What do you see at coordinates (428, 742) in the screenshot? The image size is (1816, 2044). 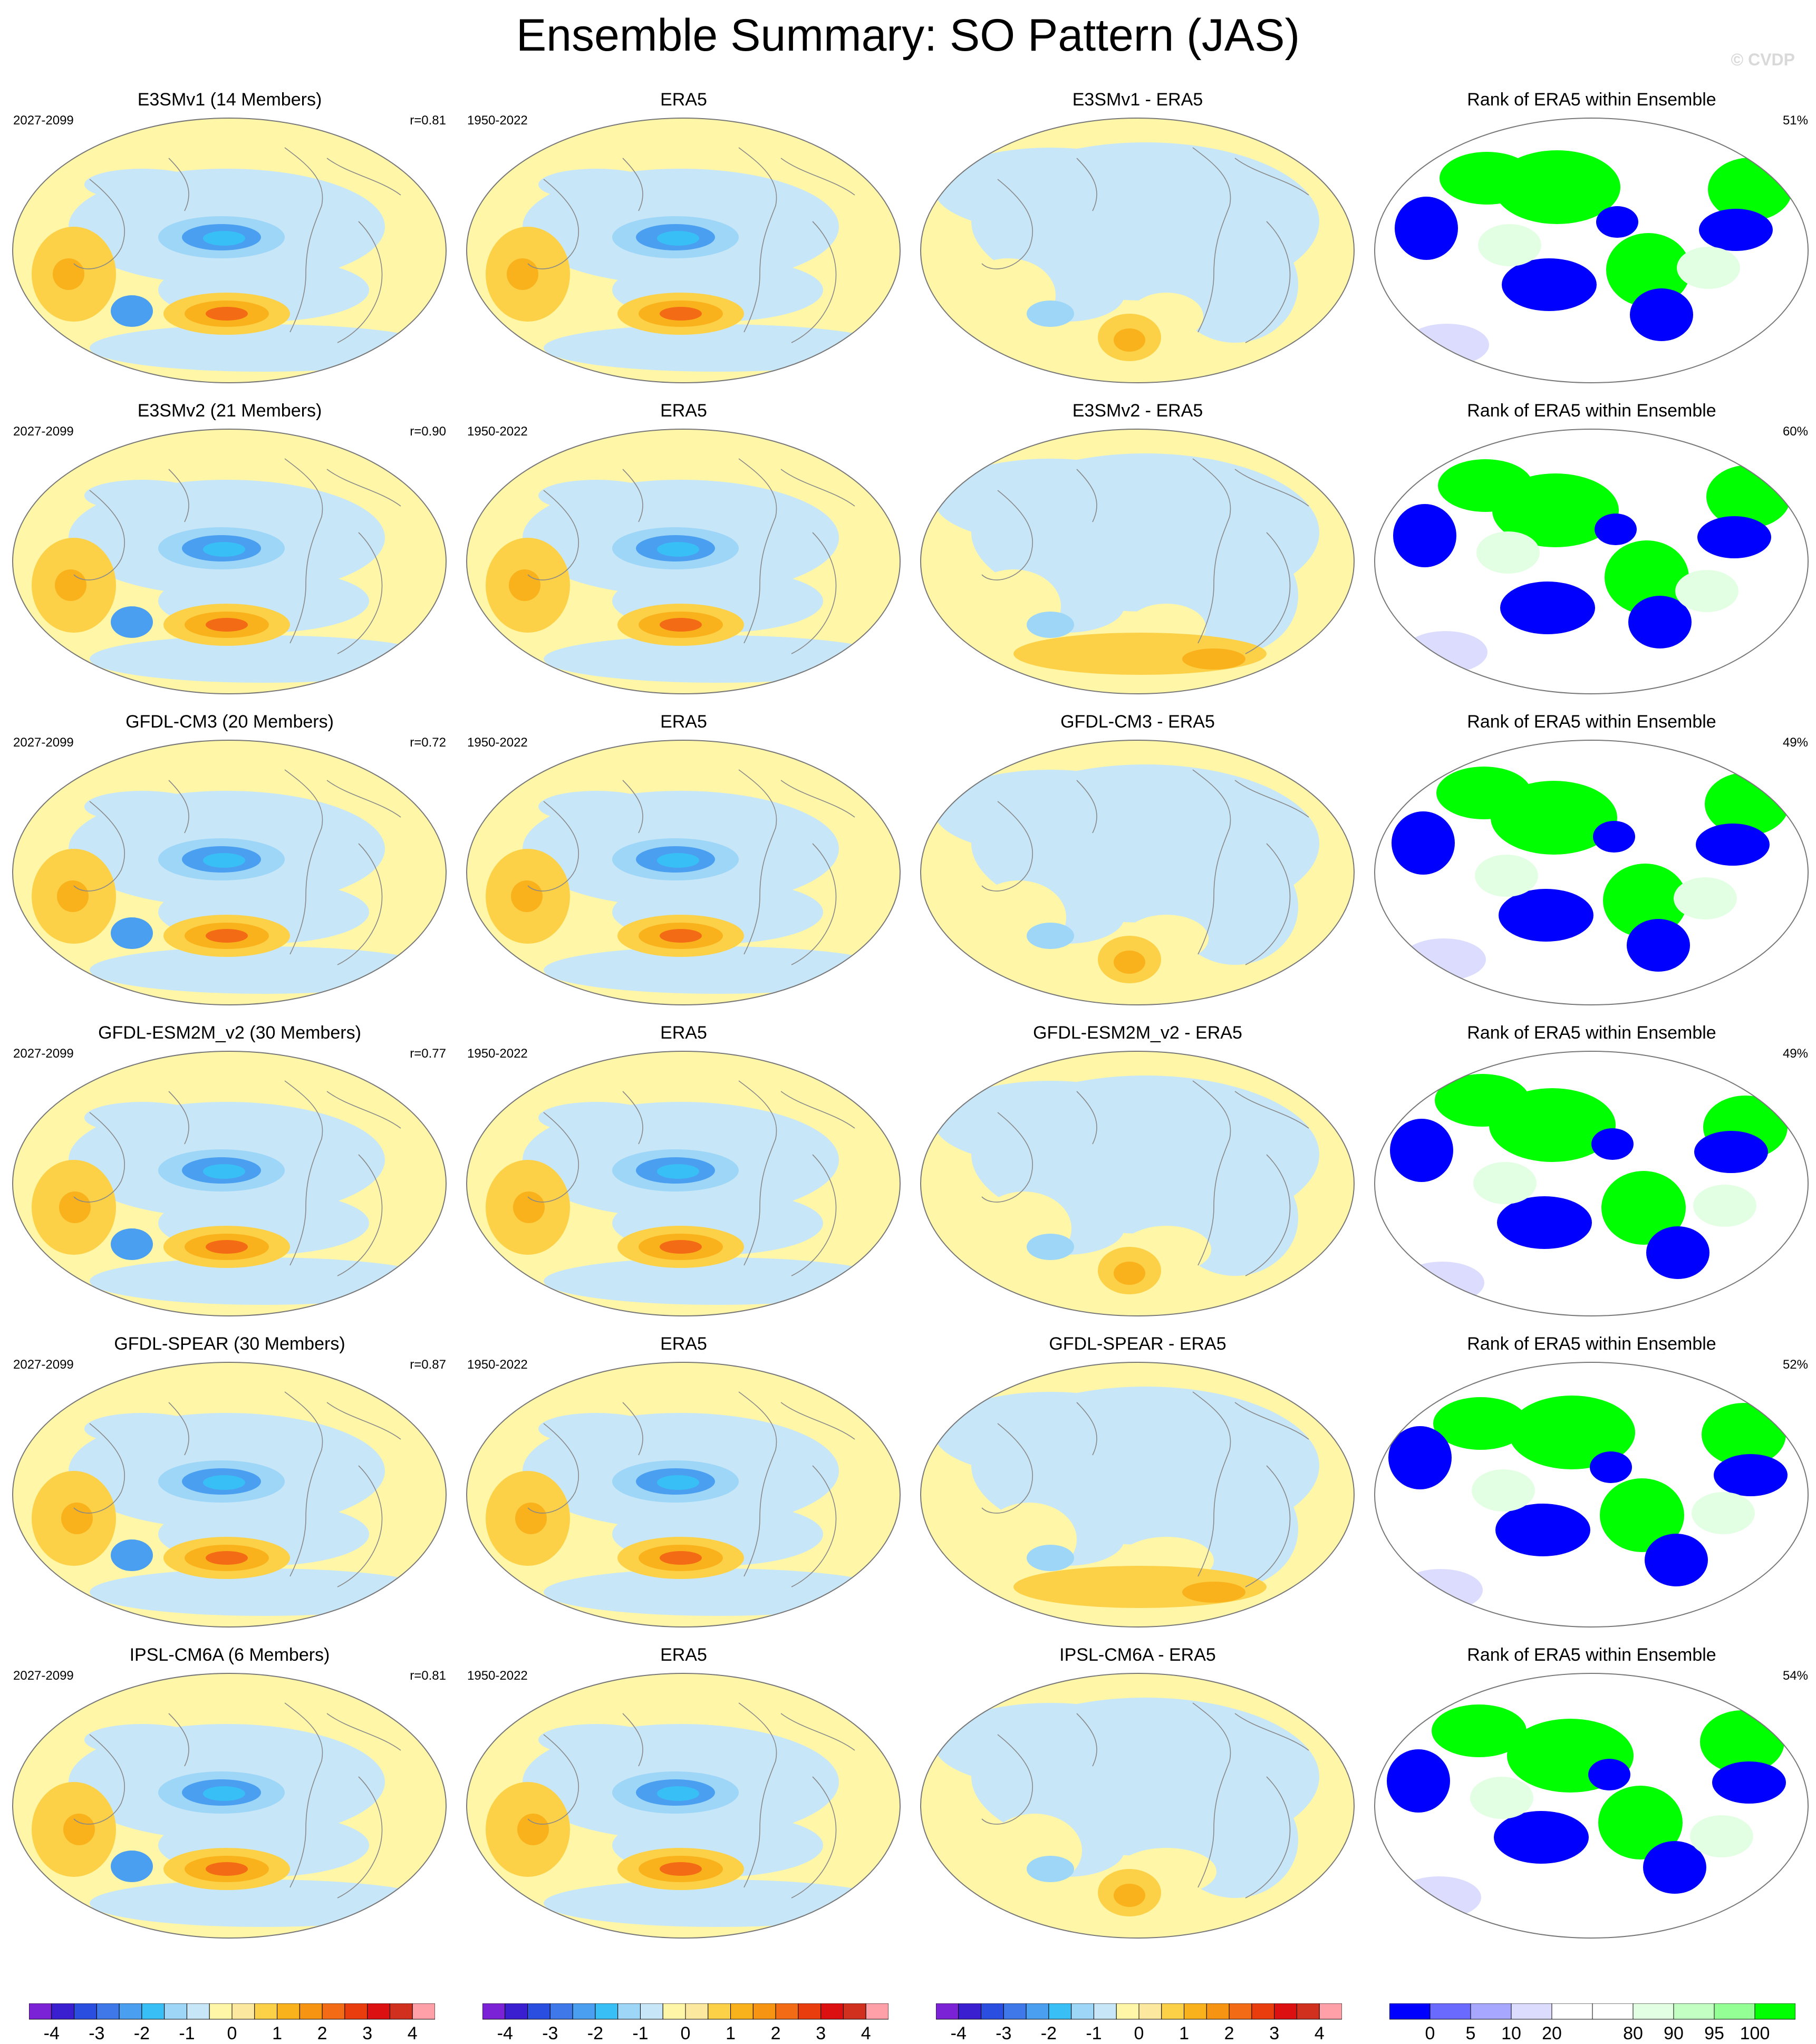 I see `pattern-correlation-label: r=0.72` at bounding box center [428, 742].